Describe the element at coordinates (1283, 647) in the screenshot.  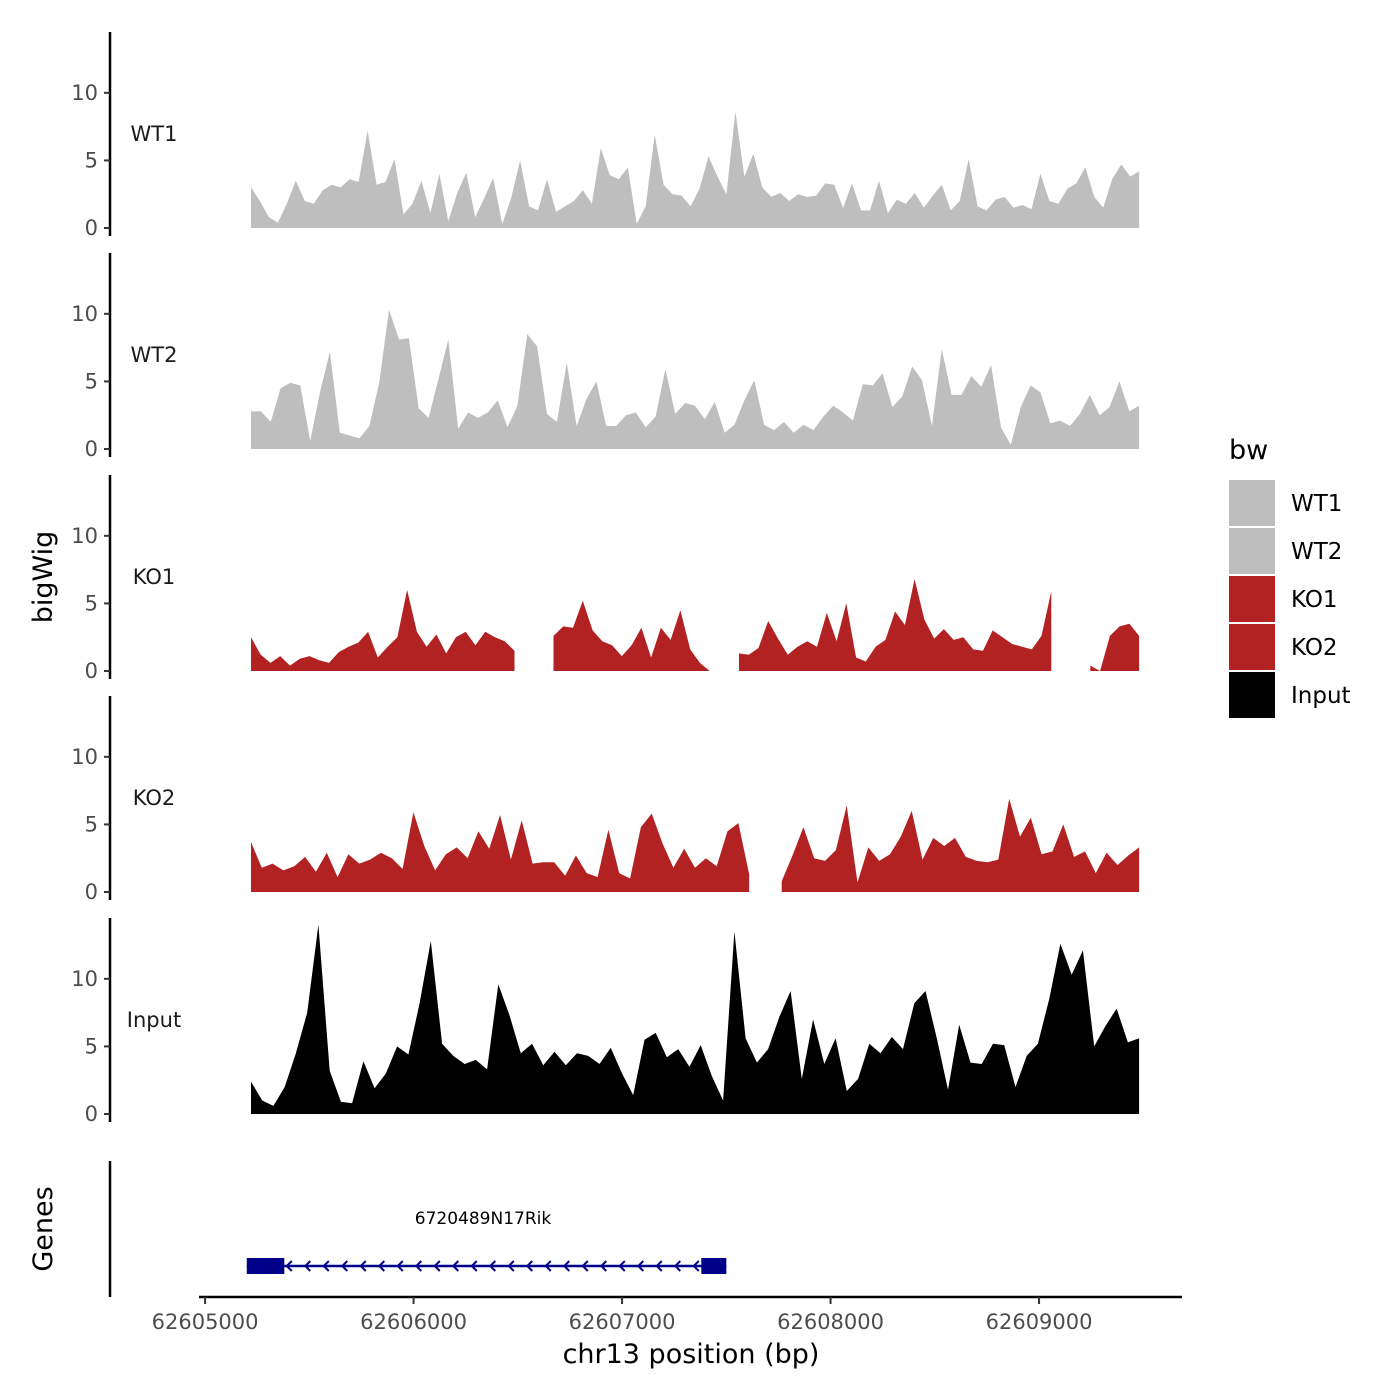
I see `legend-entry-ko2: KO2` at that location.